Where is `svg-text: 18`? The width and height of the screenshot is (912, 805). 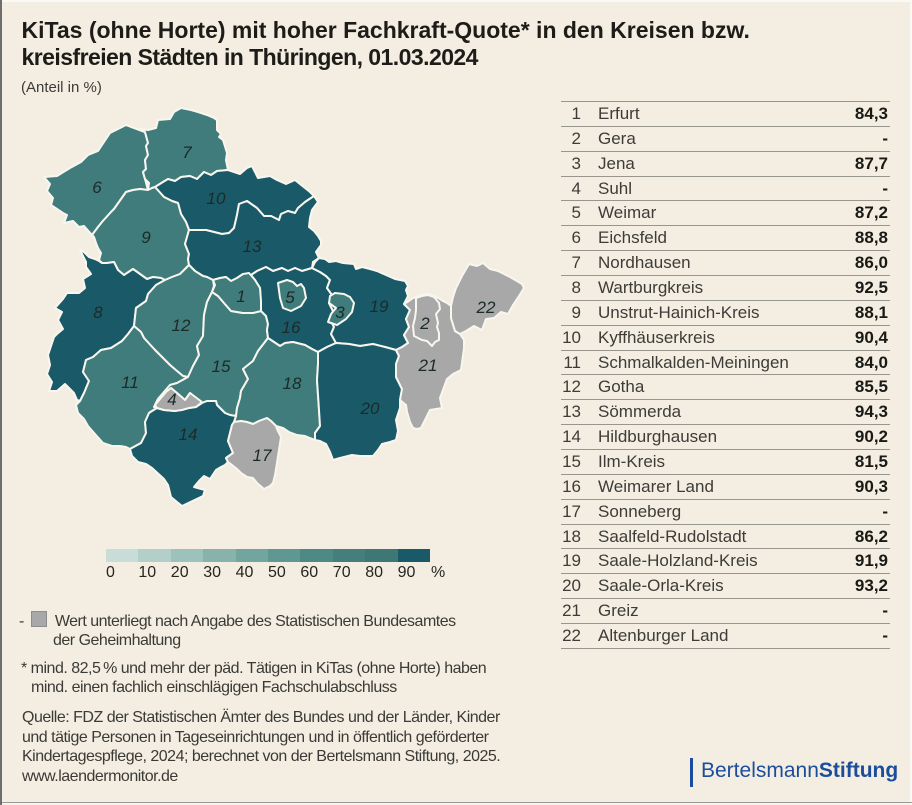 svg-text: 18 is located at coordinates (292, 383).